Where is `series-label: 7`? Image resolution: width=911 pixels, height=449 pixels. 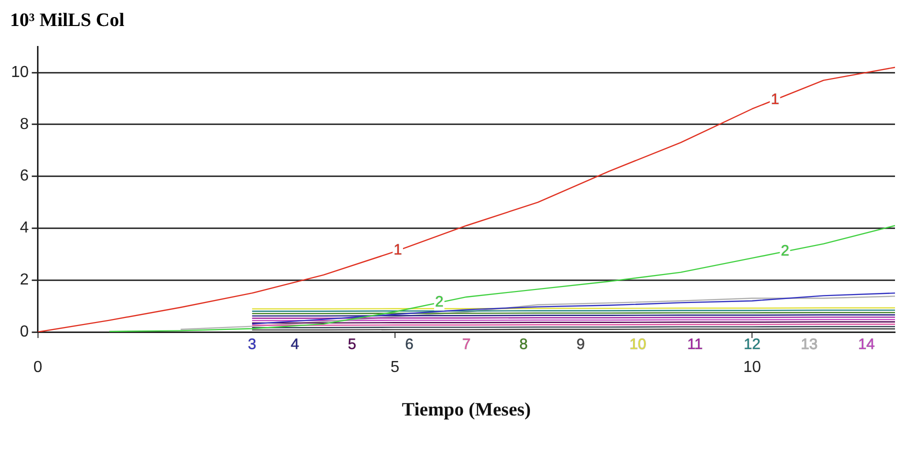 series-label: 7 is located at coordinates (466, 345).